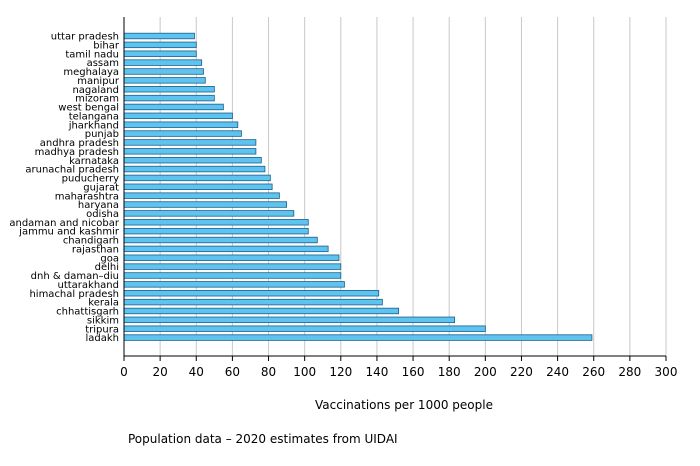  I want to click on category-label: delhi, so click(107, 267).